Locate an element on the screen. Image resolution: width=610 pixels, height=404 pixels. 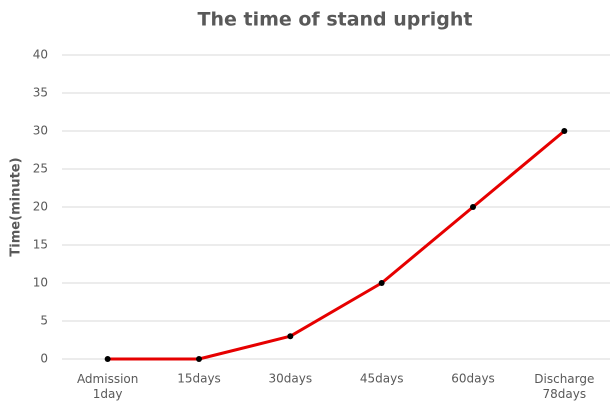
y-tick-label: 40 is located at coordinates (40, 55).